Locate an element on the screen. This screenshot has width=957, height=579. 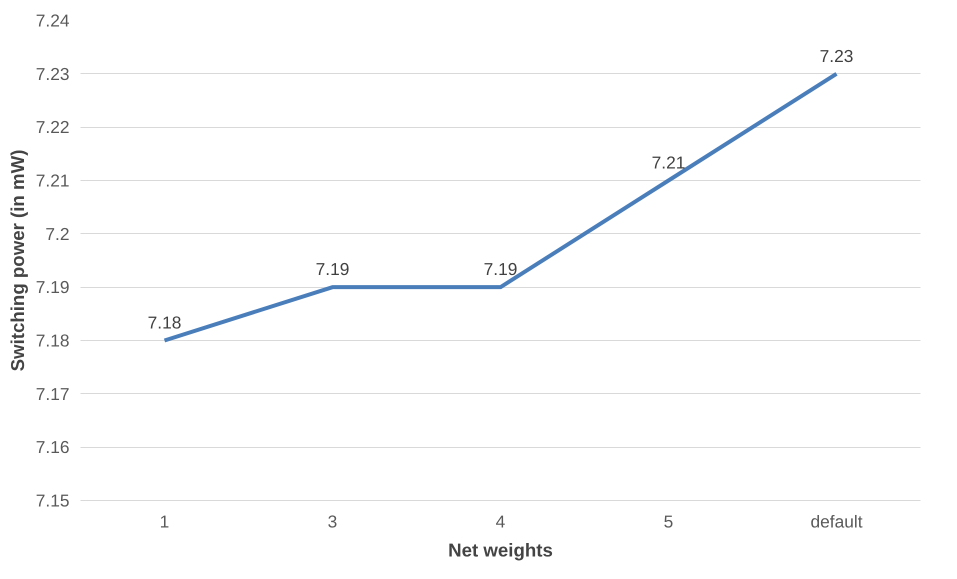
x-tick-label: default is located at coordinates (836, 522).